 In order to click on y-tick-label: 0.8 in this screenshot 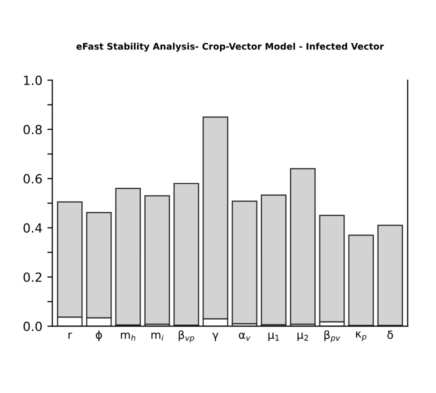, I will do `click(33, 129)`.